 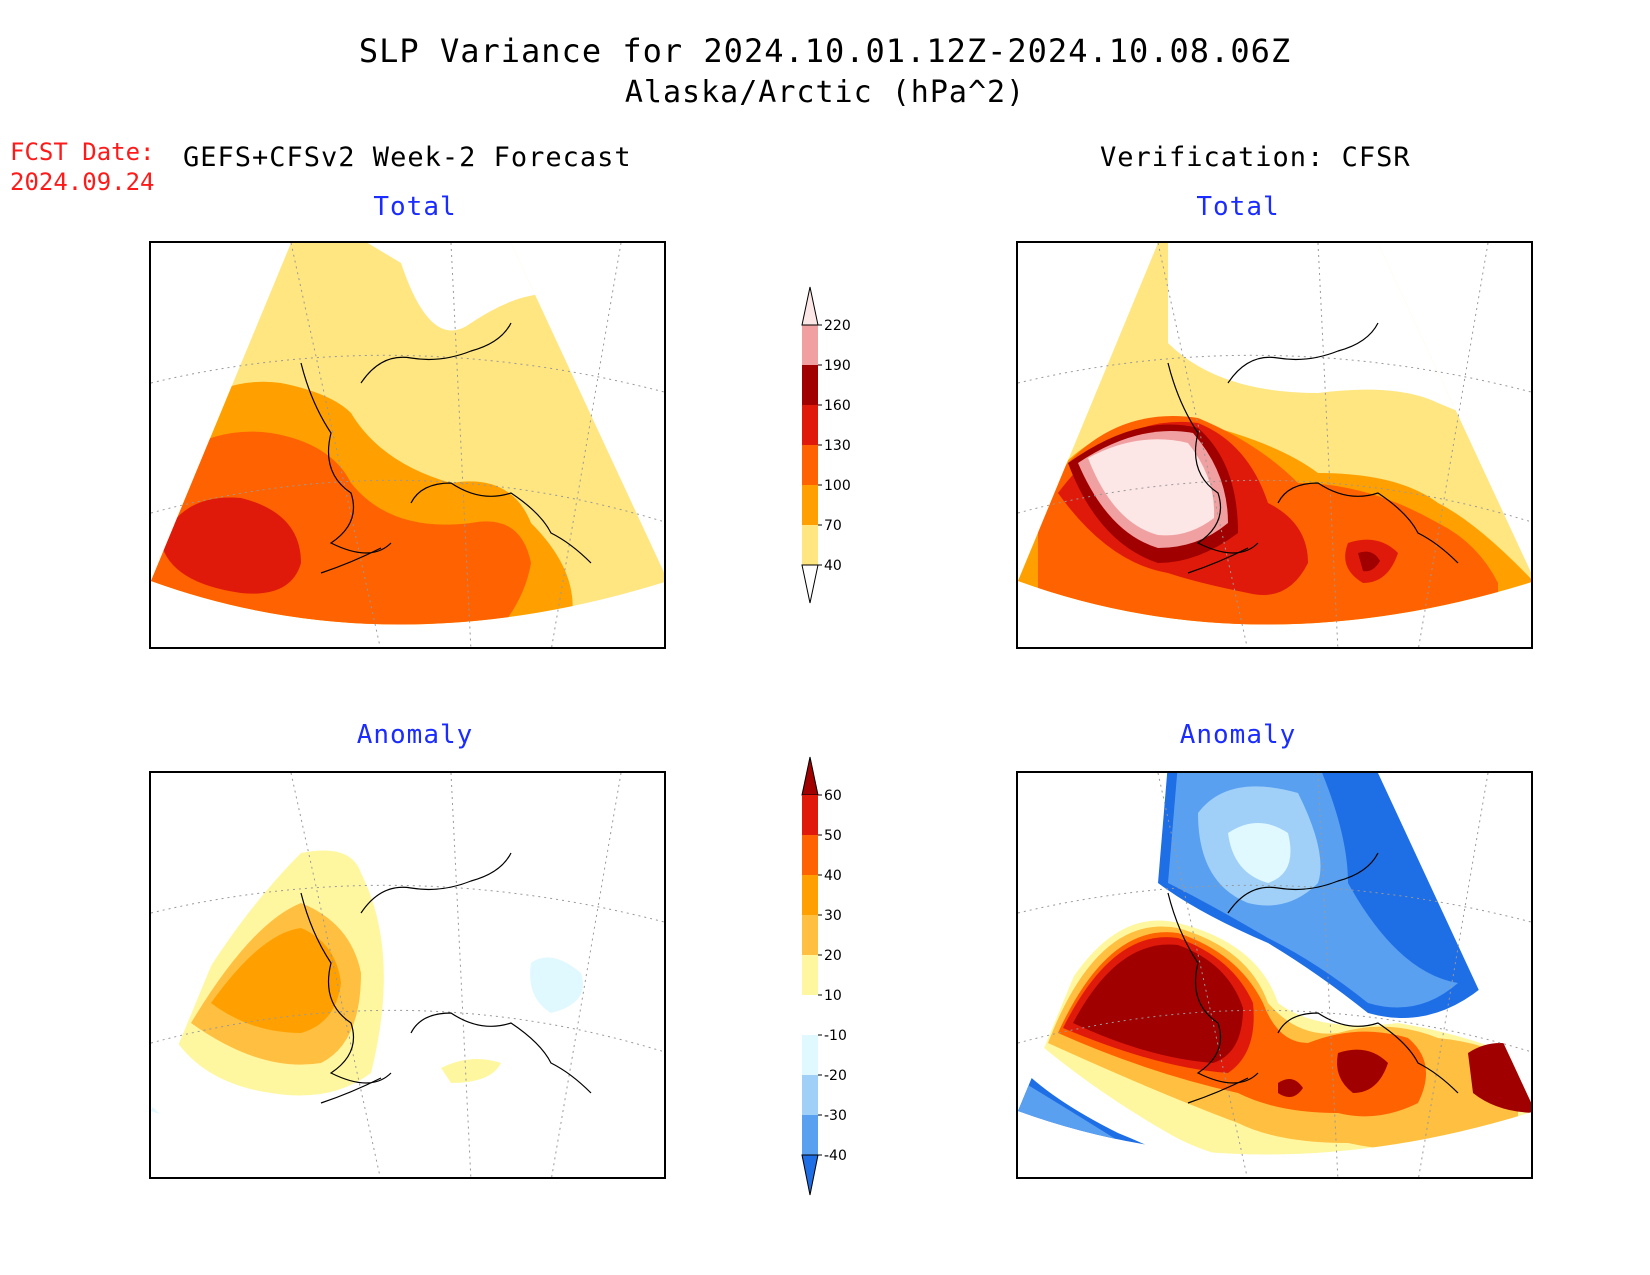 I want to click on colorbar-label: 190, so click(x=837, y=366).